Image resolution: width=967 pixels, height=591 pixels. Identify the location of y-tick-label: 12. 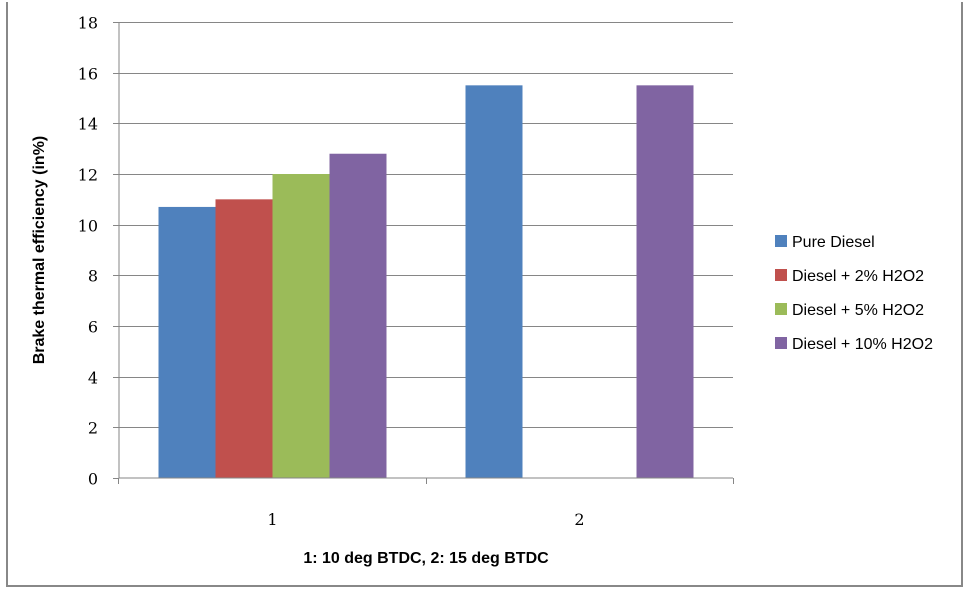
(88, 175).